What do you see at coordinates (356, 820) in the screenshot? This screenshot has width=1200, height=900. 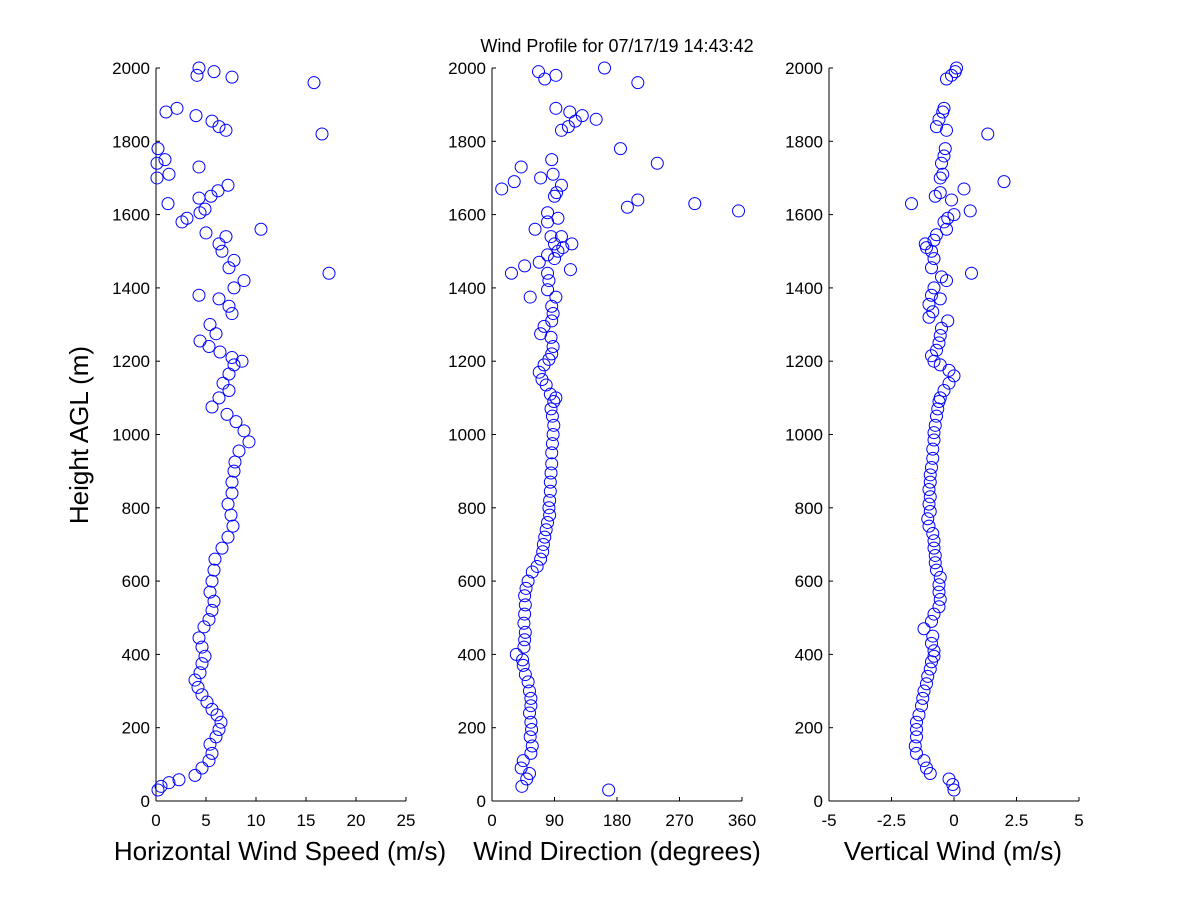 I see `x-tick-label: 20` at bounding box center [356, 820].